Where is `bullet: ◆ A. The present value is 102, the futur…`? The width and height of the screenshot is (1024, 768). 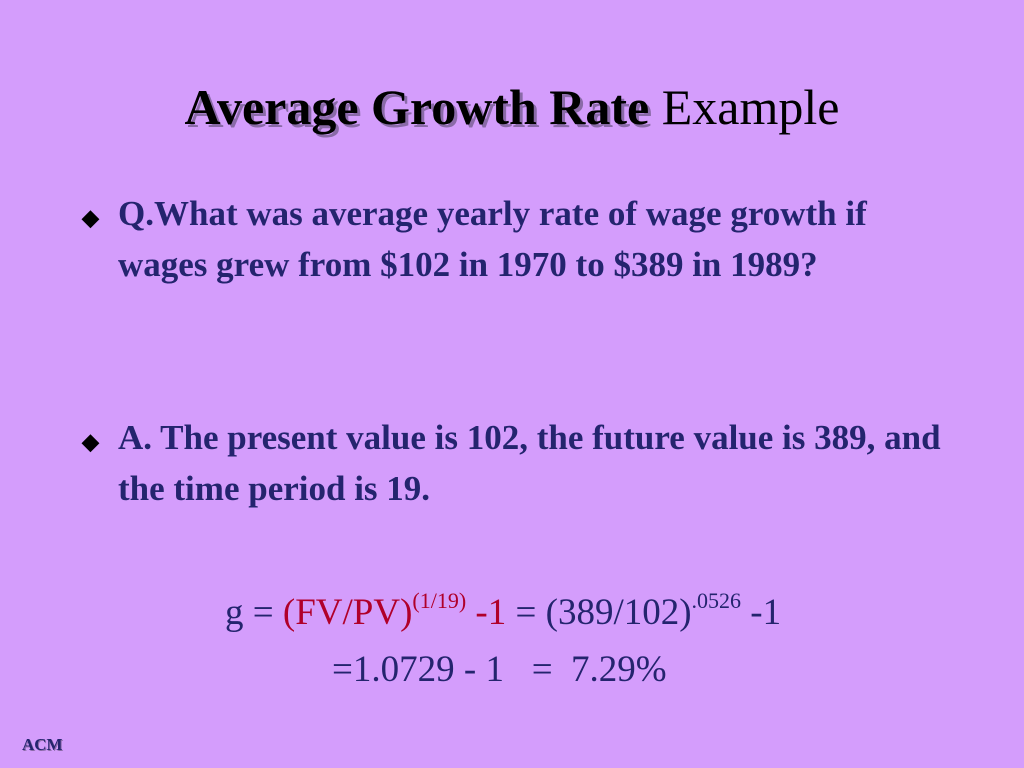 bullet: ◆ A. The present value is 102, the futur… is located at coordinates (512, 463).